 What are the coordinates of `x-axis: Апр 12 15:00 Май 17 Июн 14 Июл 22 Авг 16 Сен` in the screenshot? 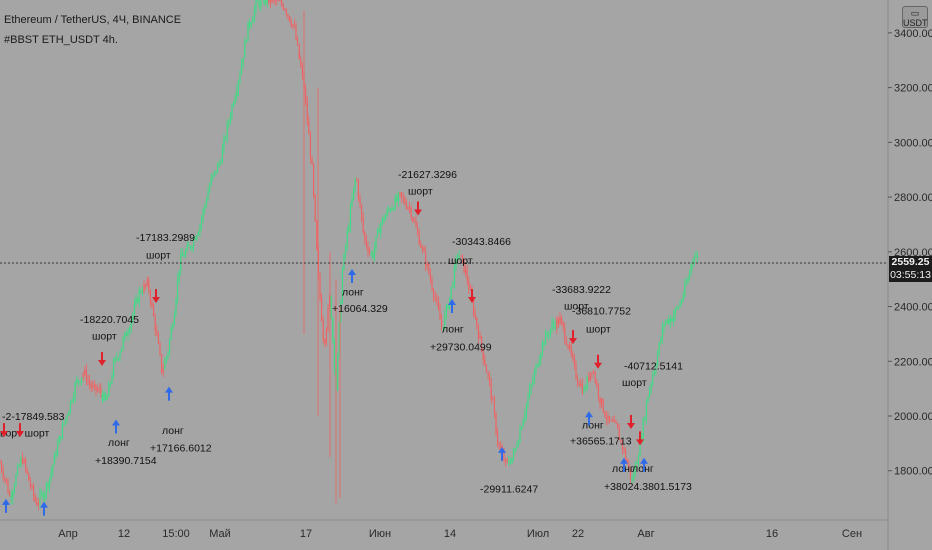 It's located at (444, 529).